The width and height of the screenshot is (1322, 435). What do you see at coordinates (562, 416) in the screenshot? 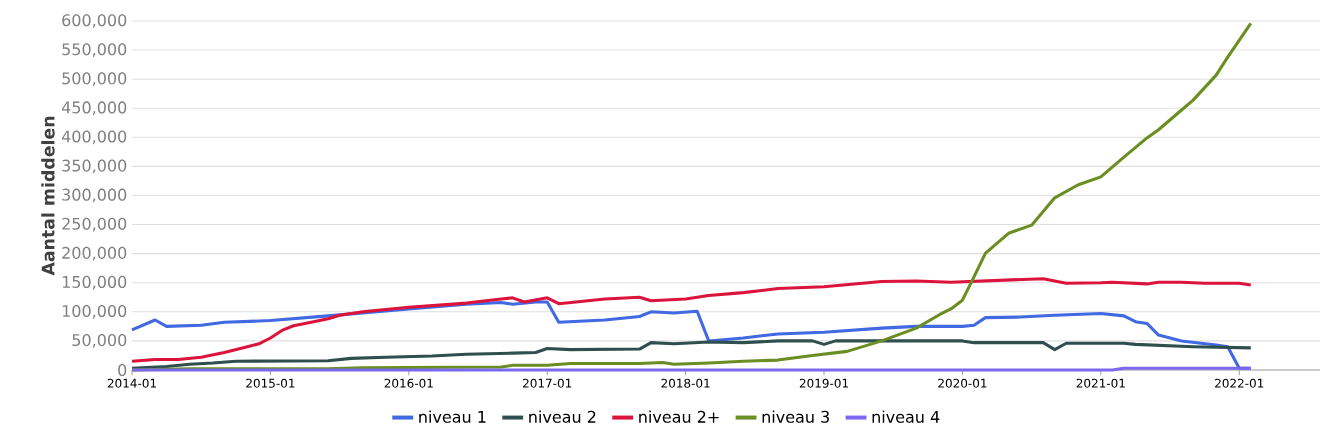
I see `legend-label: niveau 2` at bounding box center [562, 416].